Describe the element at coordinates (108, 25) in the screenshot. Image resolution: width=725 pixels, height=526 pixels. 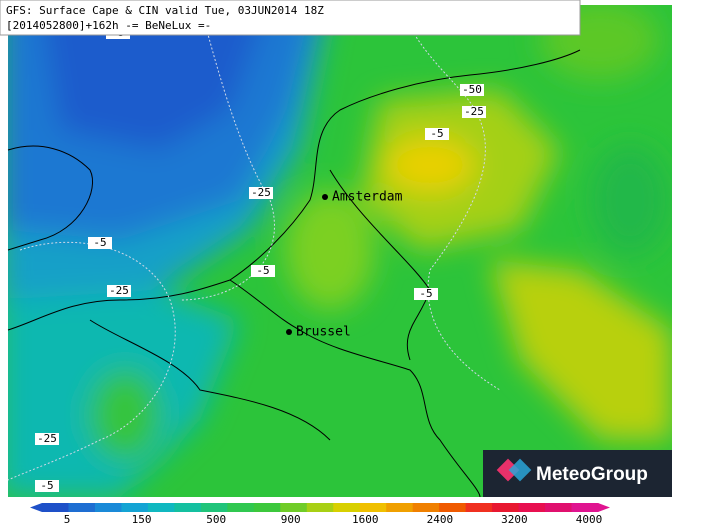
I see `subtitle: [2014052800]+162h -= BeNeLux =-` at that location.